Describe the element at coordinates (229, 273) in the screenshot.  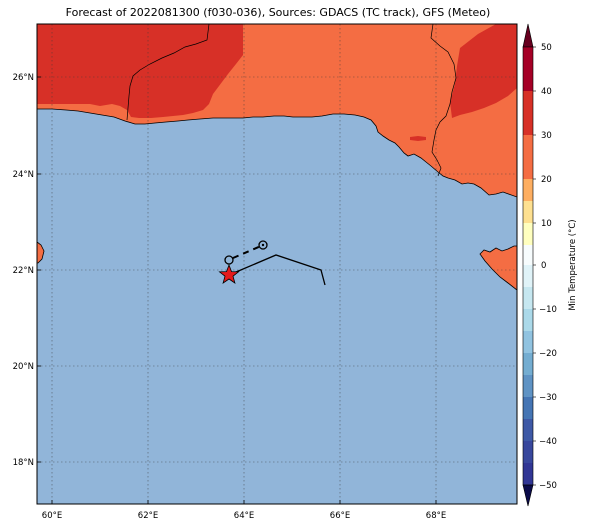
I see `storm-current-position-star` at that location.